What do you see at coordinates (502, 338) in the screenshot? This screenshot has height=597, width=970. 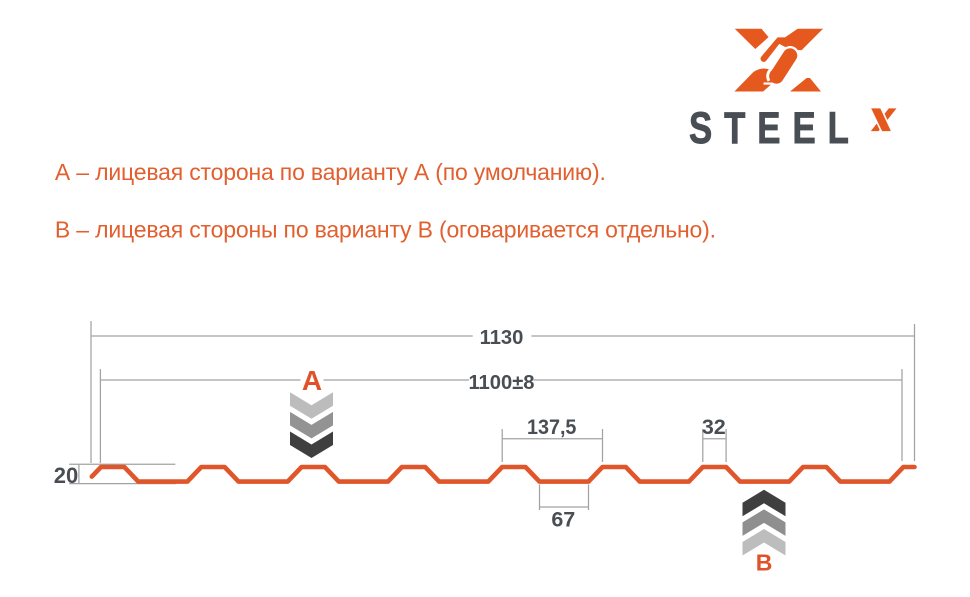 I see `svg-text: 1130` at bounding box center [502, 338].